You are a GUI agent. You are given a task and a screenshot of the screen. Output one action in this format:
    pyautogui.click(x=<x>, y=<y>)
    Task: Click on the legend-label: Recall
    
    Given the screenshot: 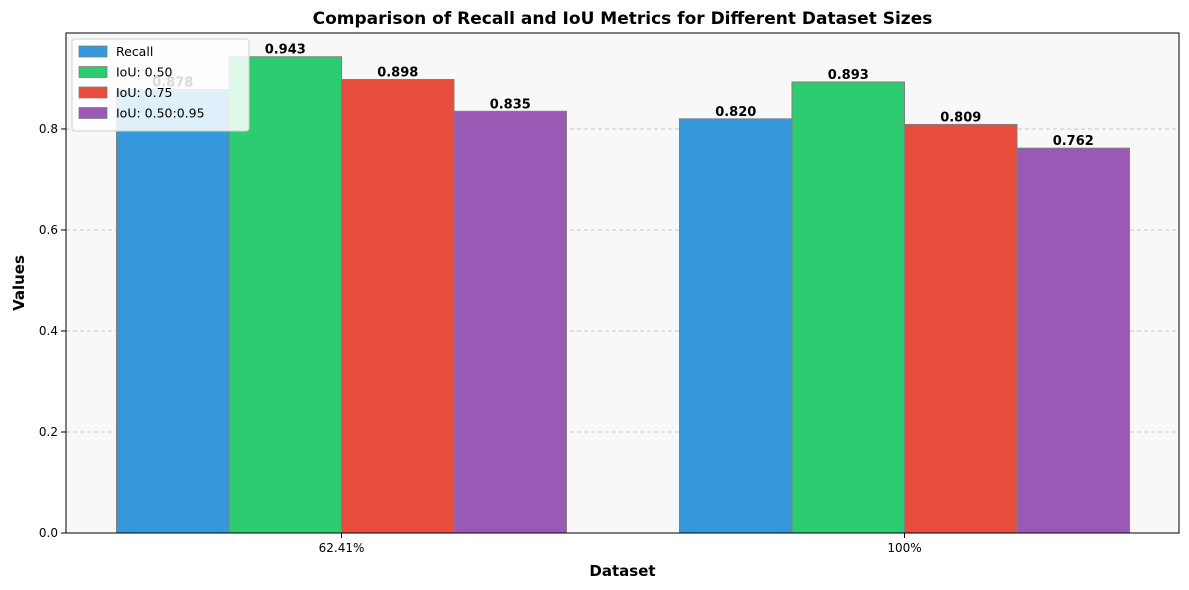 What is the action you would take?
    pyautogui.click(x=134, y=51)
    